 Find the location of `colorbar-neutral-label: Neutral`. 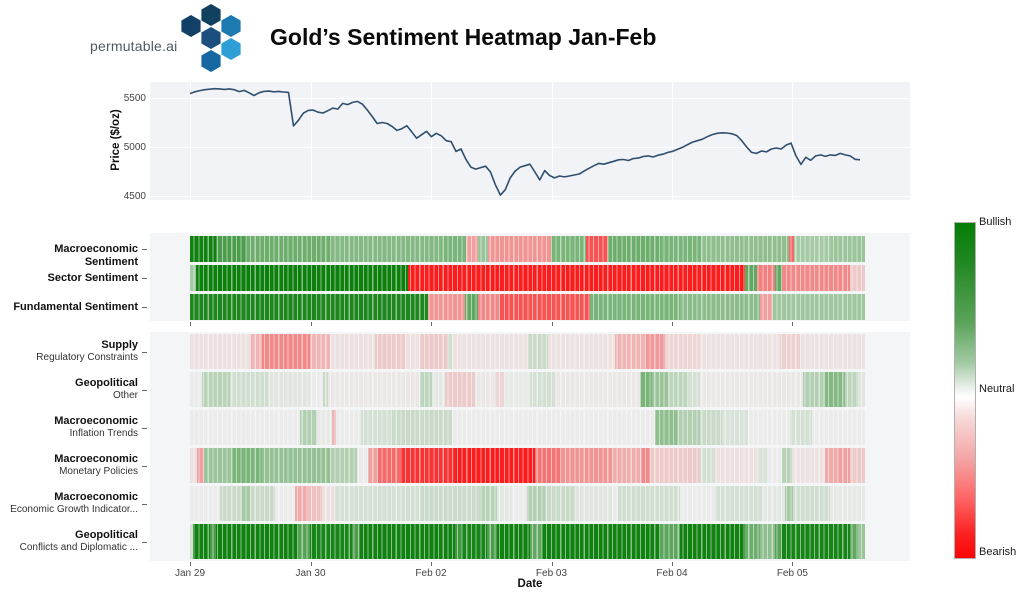

colorbar-neutral-label: Neutral is located at coordinates (997, 389).